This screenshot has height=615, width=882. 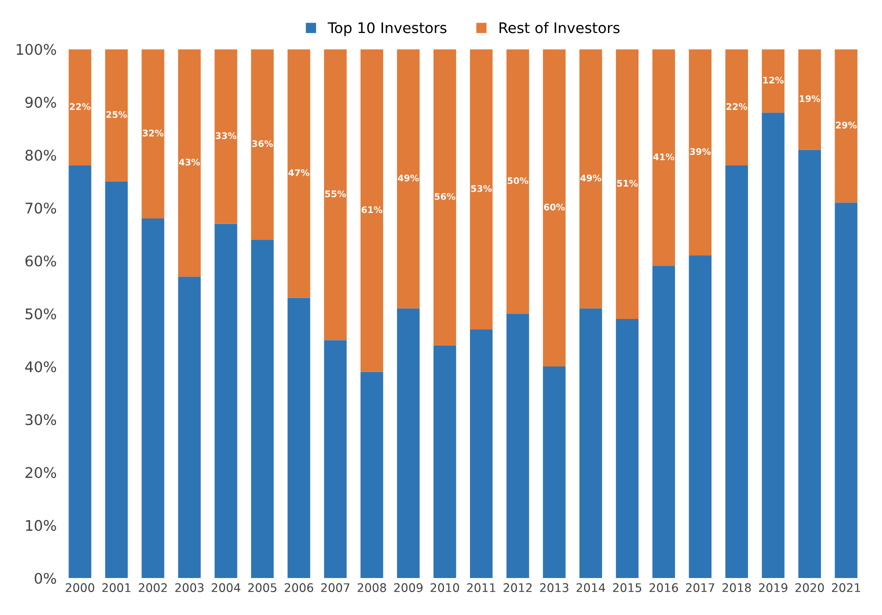 I want to click on data-label: 43%, so click(x=189, y=162).